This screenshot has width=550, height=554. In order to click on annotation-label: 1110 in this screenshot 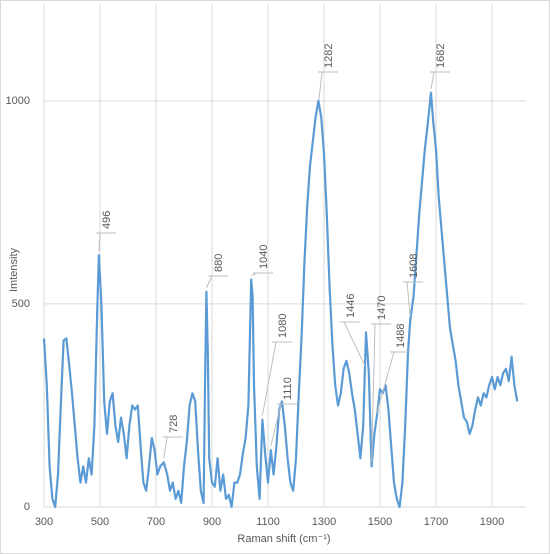, I will do `click(288, 388)`.